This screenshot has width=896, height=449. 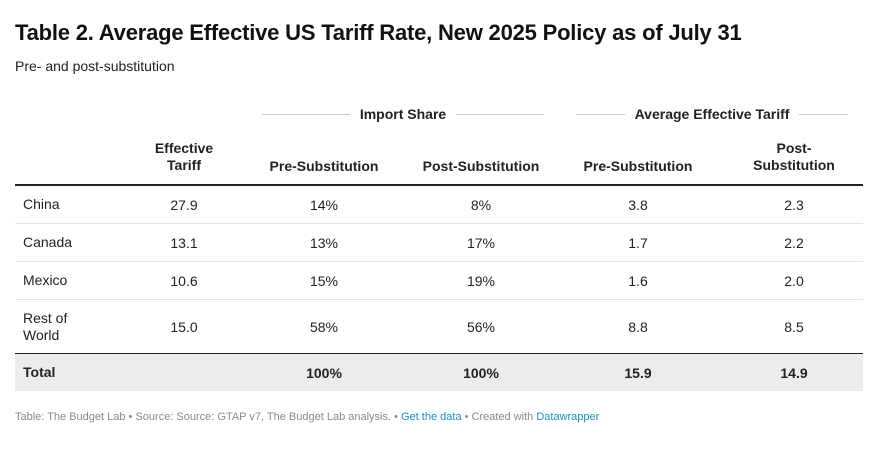 I want to click on cell-import-pre: 14%, so click(x=324, y=204).